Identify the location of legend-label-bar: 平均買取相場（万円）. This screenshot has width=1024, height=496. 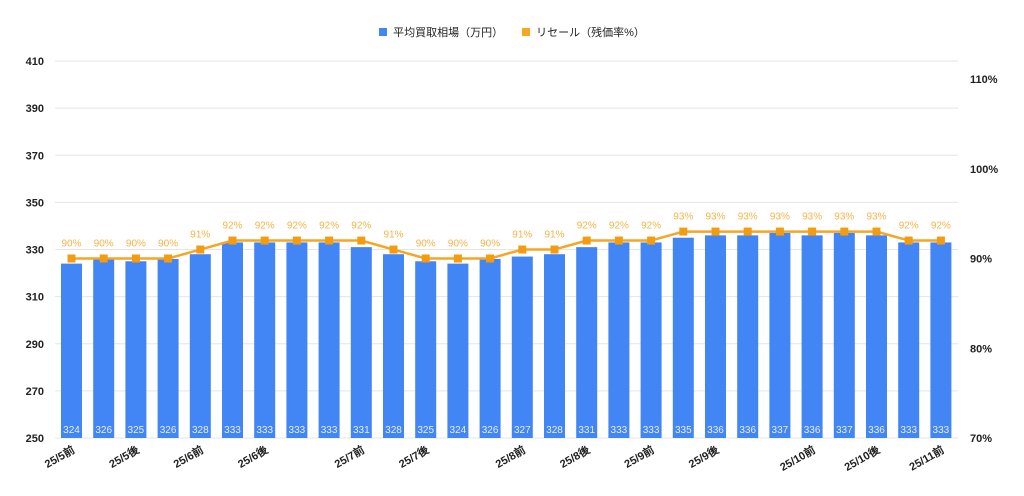
(448, 33).